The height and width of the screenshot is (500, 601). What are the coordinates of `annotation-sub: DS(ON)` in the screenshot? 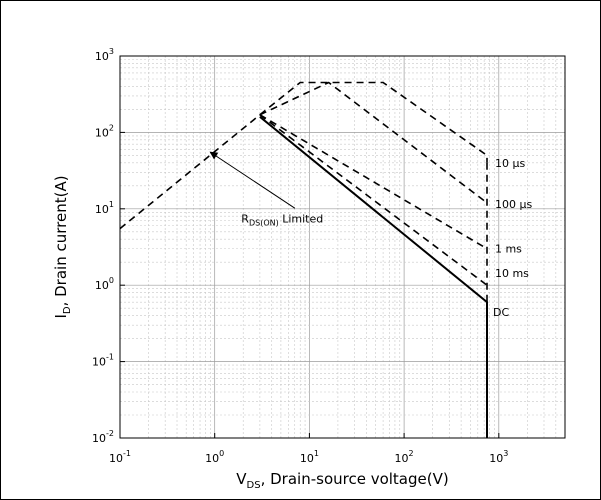 It's located at (264, 222).